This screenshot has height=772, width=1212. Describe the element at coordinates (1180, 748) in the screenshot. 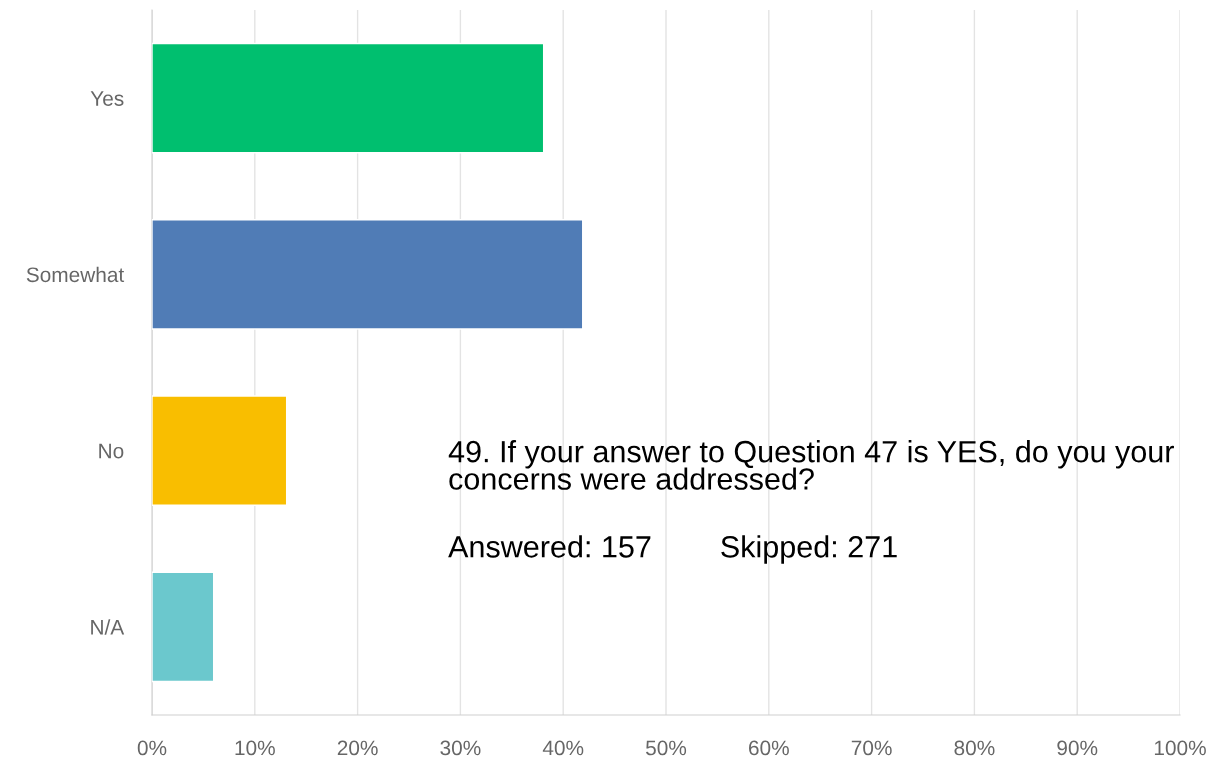

I see `x-tick-label: 100%` at that location.